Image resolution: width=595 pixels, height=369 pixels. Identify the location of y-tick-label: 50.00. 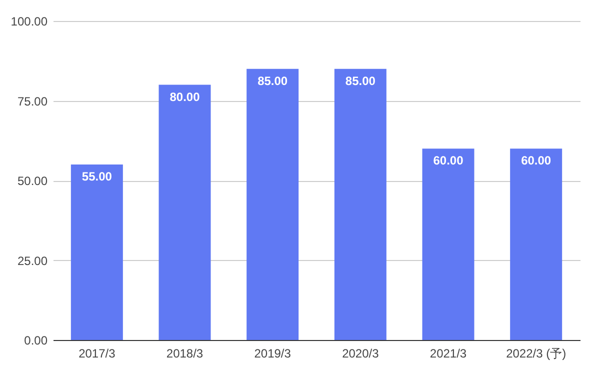
(32, 181).